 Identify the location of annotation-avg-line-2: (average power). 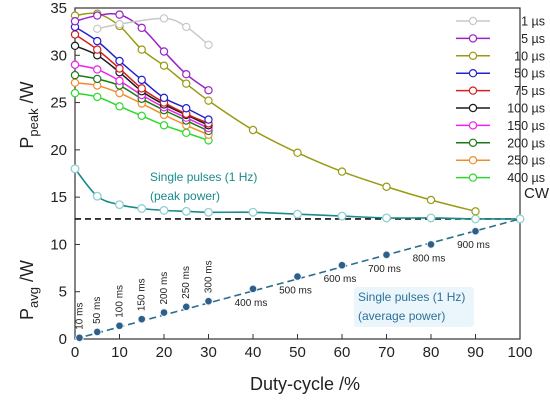
(401, 316).